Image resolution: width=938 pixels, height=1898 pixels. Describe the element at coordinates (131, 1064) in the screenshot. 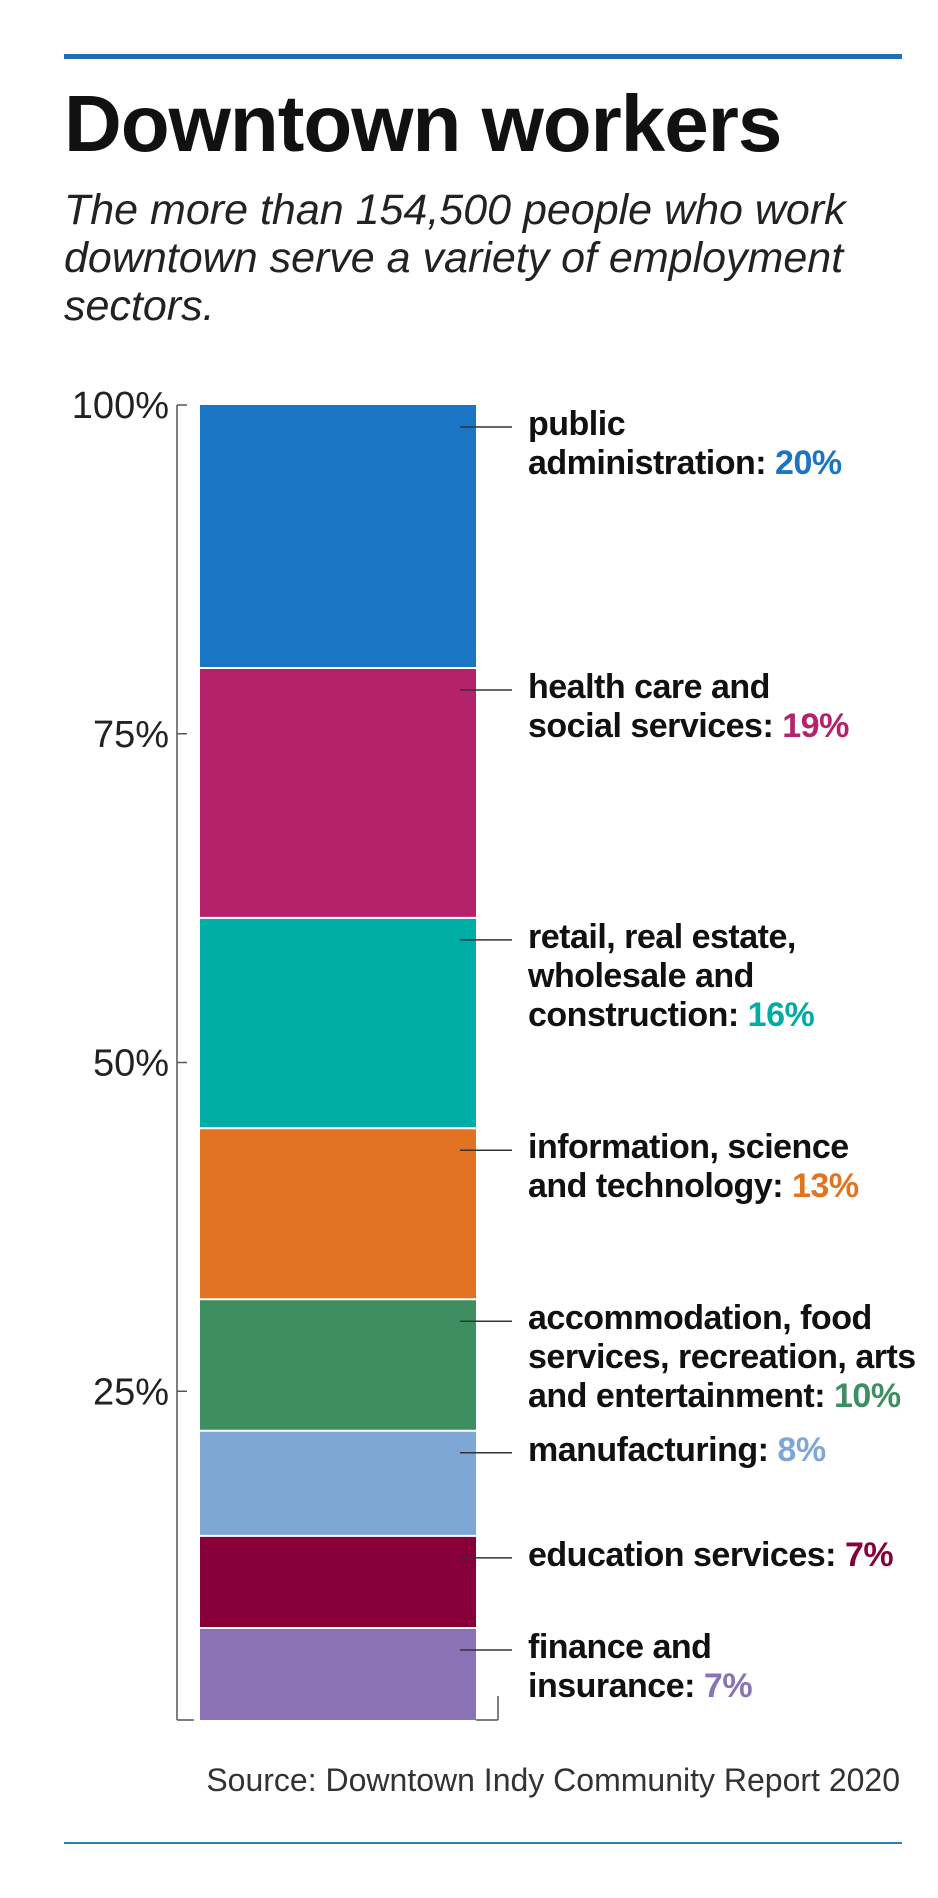

I see `y-tick-label: 50%` at that location.